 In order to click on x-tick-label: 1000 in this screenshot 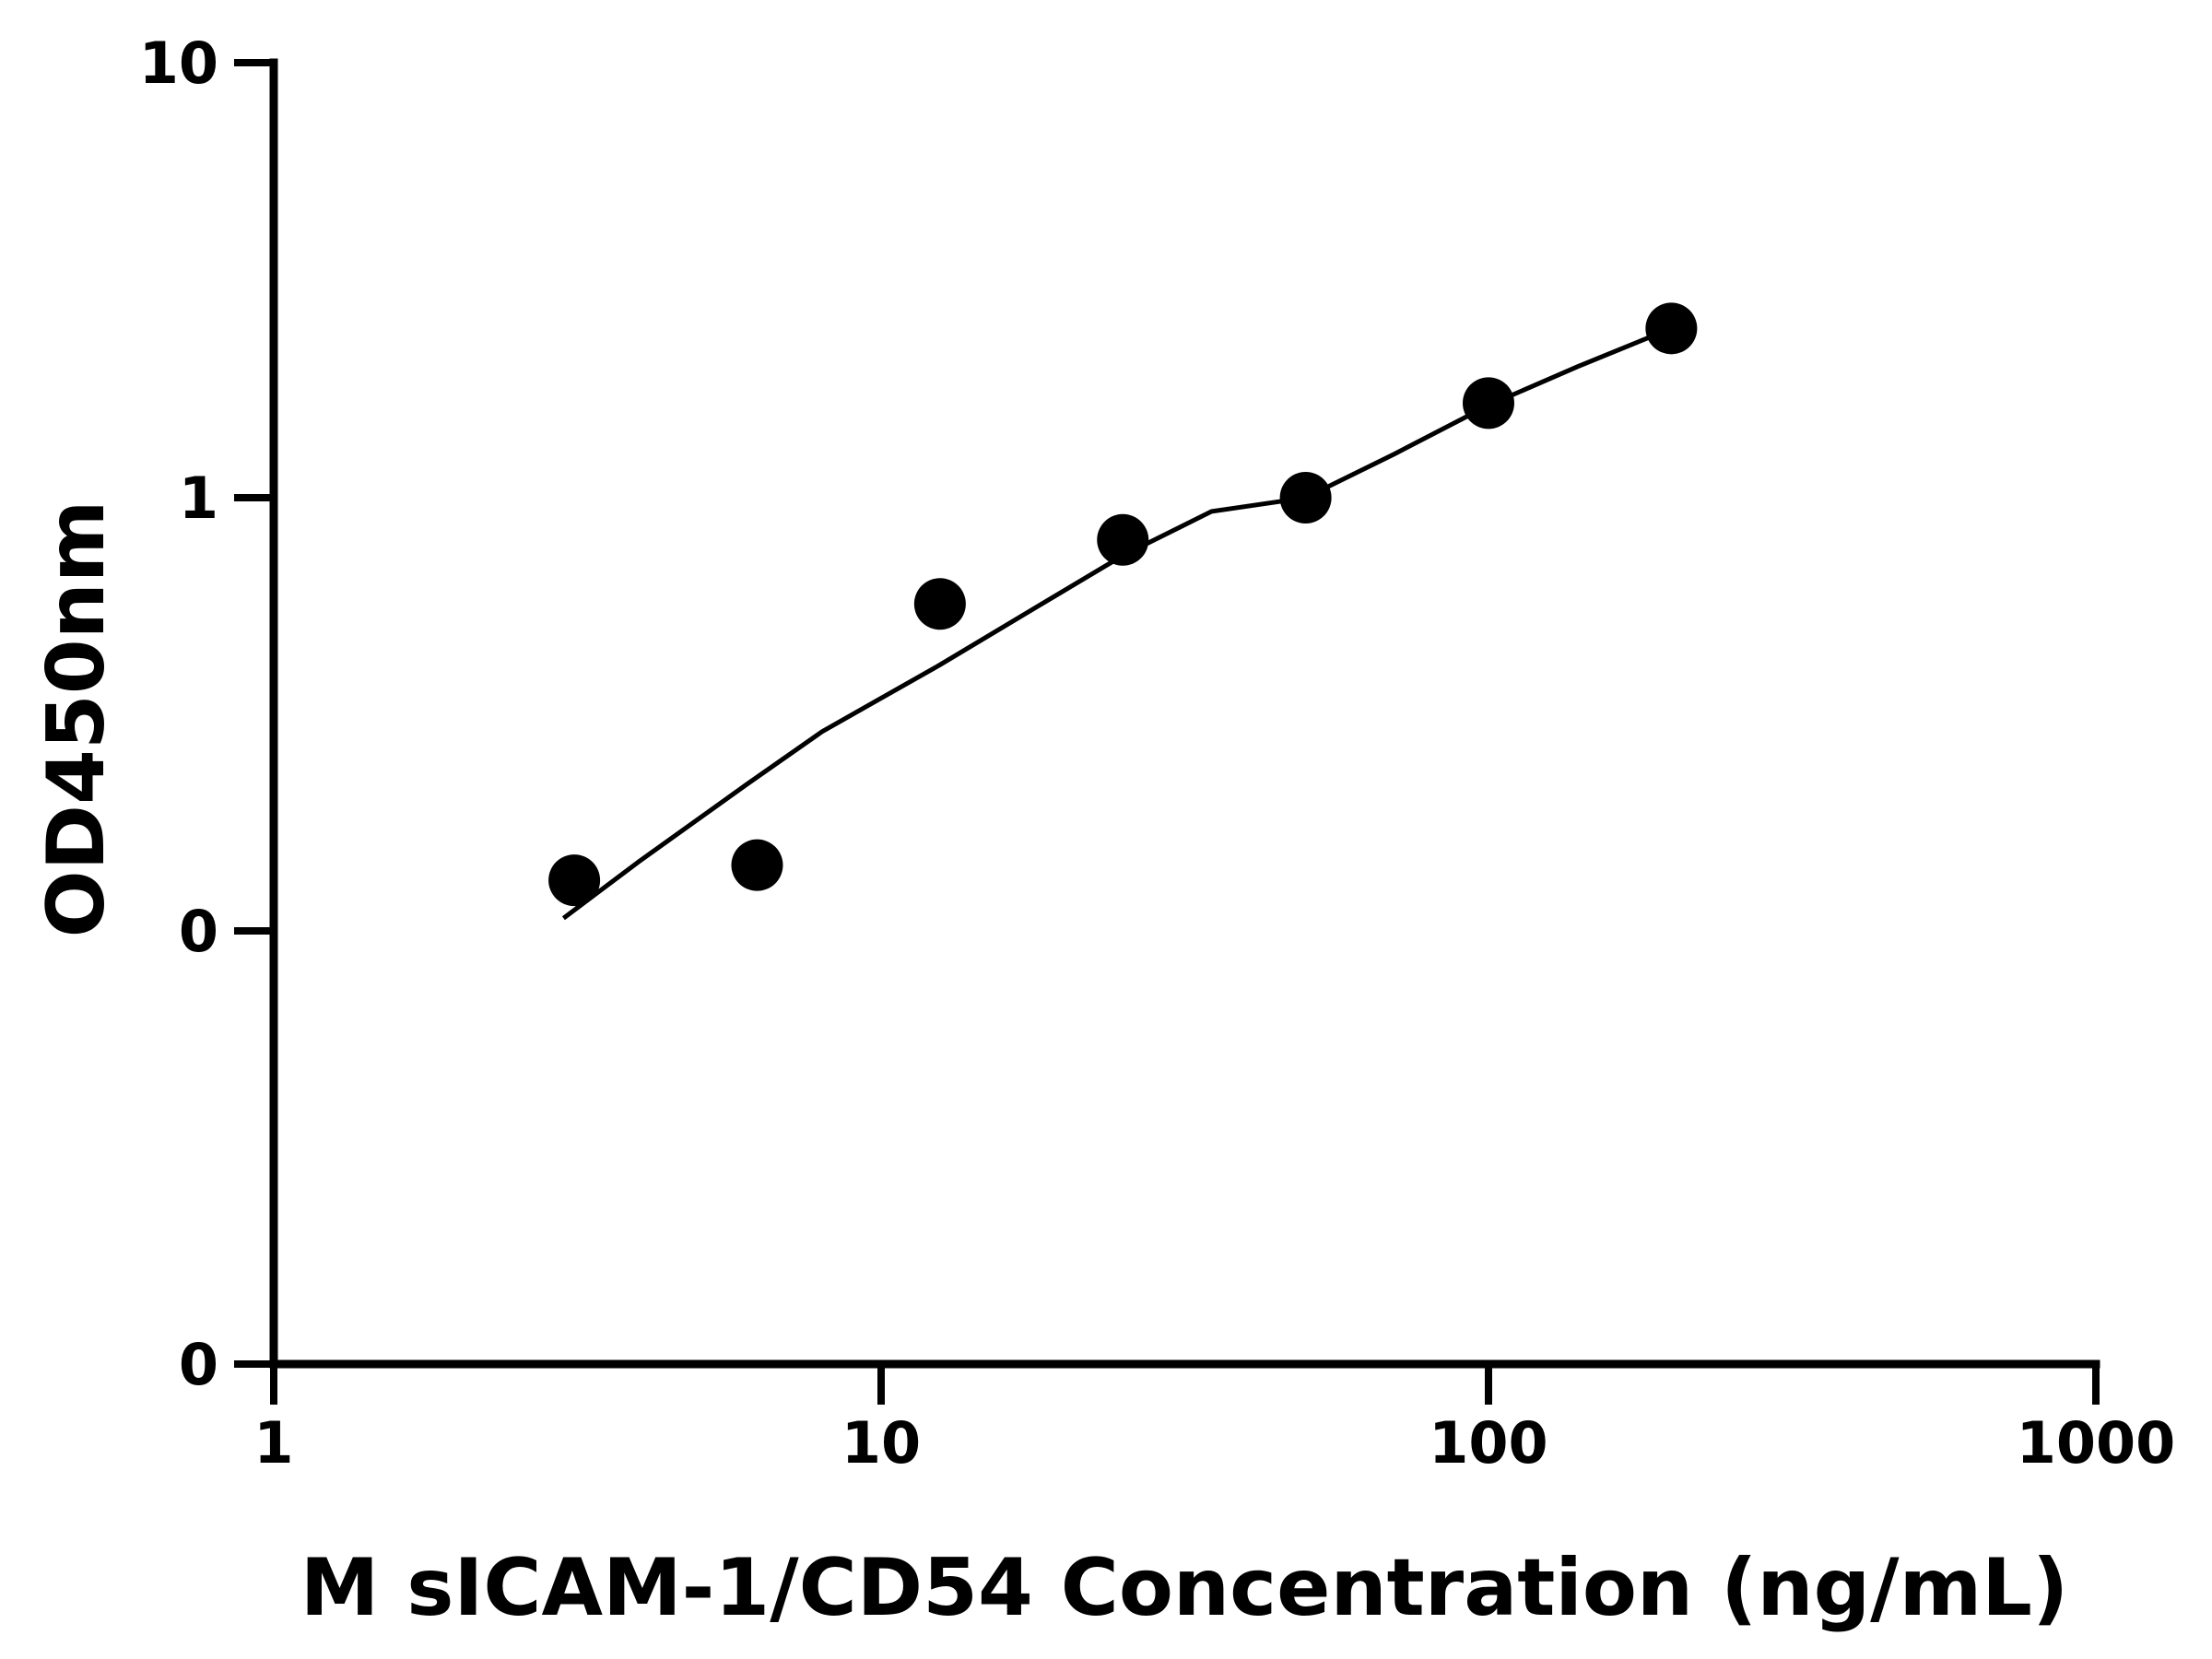, I will do `click(2096, 1443)`.